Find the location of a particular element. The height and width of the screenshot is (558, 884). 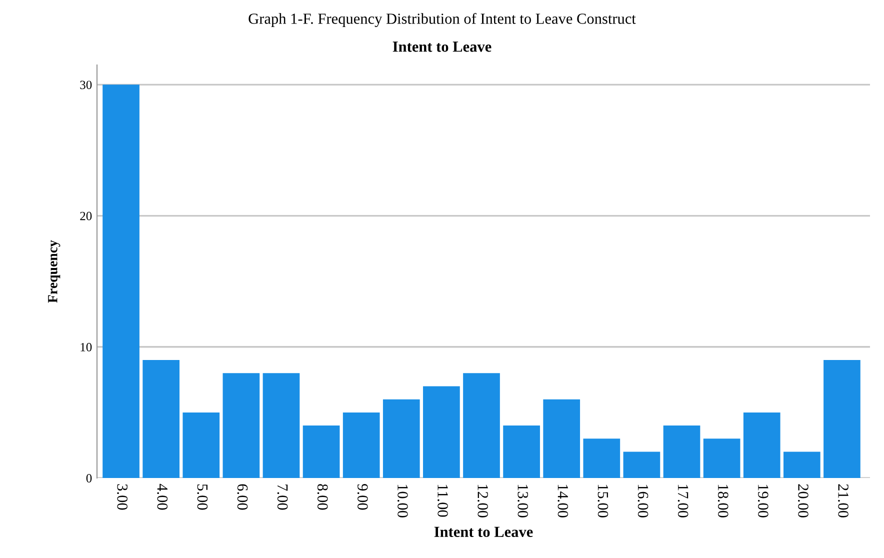

x-tick-label: 10.00 is located at coordinates (403, 501).